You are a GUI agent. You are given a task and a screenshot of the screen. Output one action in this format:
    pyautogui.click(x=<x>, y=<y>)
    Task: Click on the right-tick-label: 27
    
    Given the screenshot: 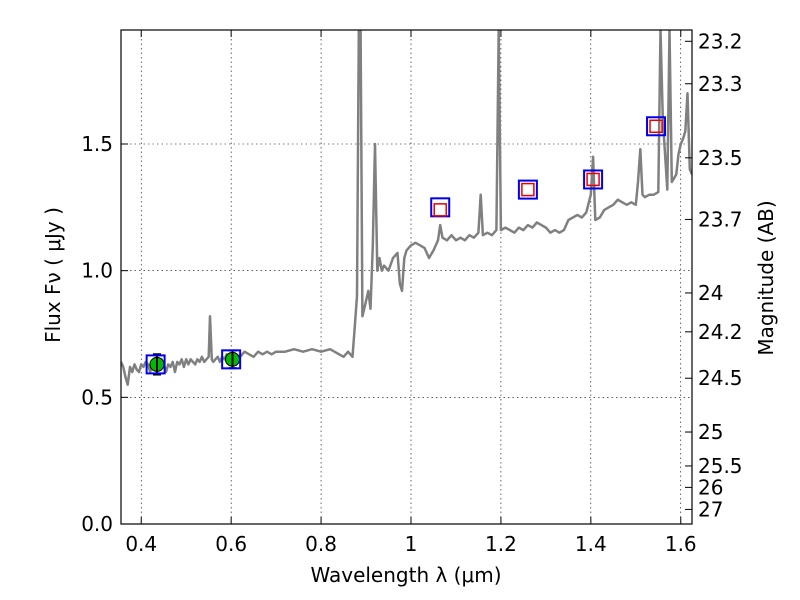 What is the action you would take?
    pyautogui.click(x=710, y=509)
    